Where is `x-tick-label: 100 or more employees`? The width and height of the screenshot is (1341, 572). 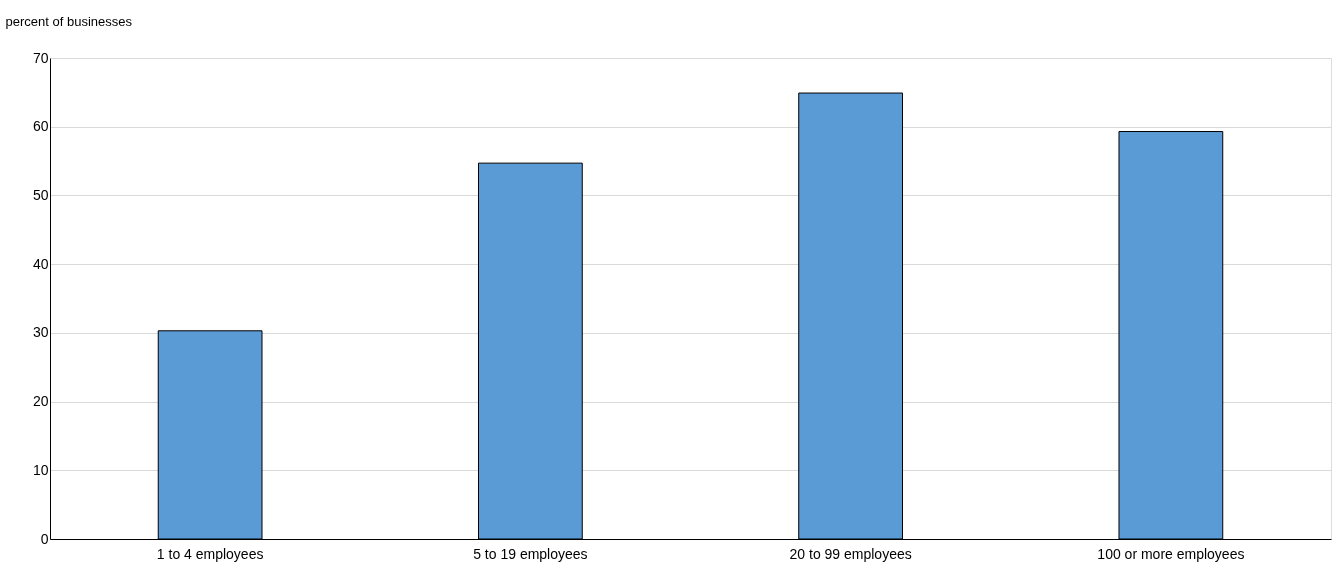
x-tick-label: 100 or more employees is located at coordinates (1171, 553).